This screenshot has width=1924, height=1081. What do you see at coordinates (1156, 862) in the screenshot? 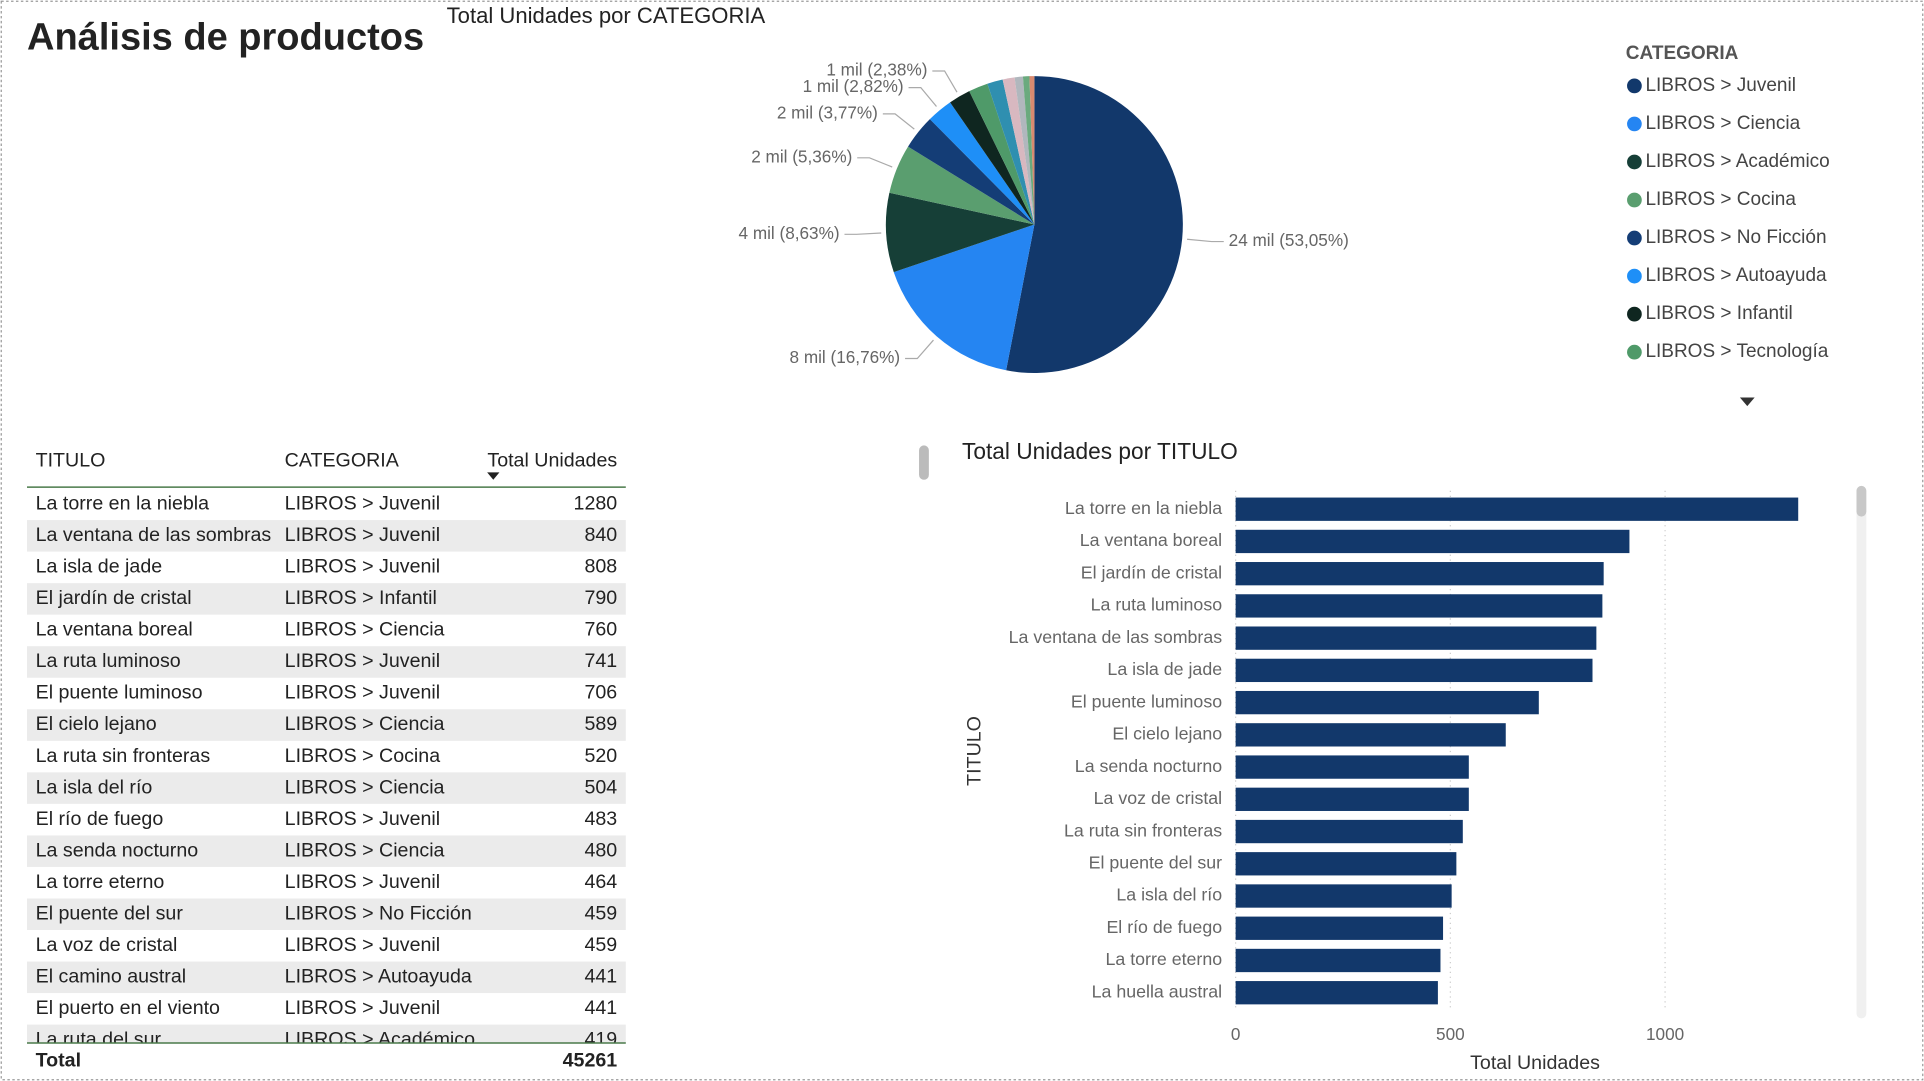
I see `y-tick-label: El puente del sur` at bounding box center [1156, 862].